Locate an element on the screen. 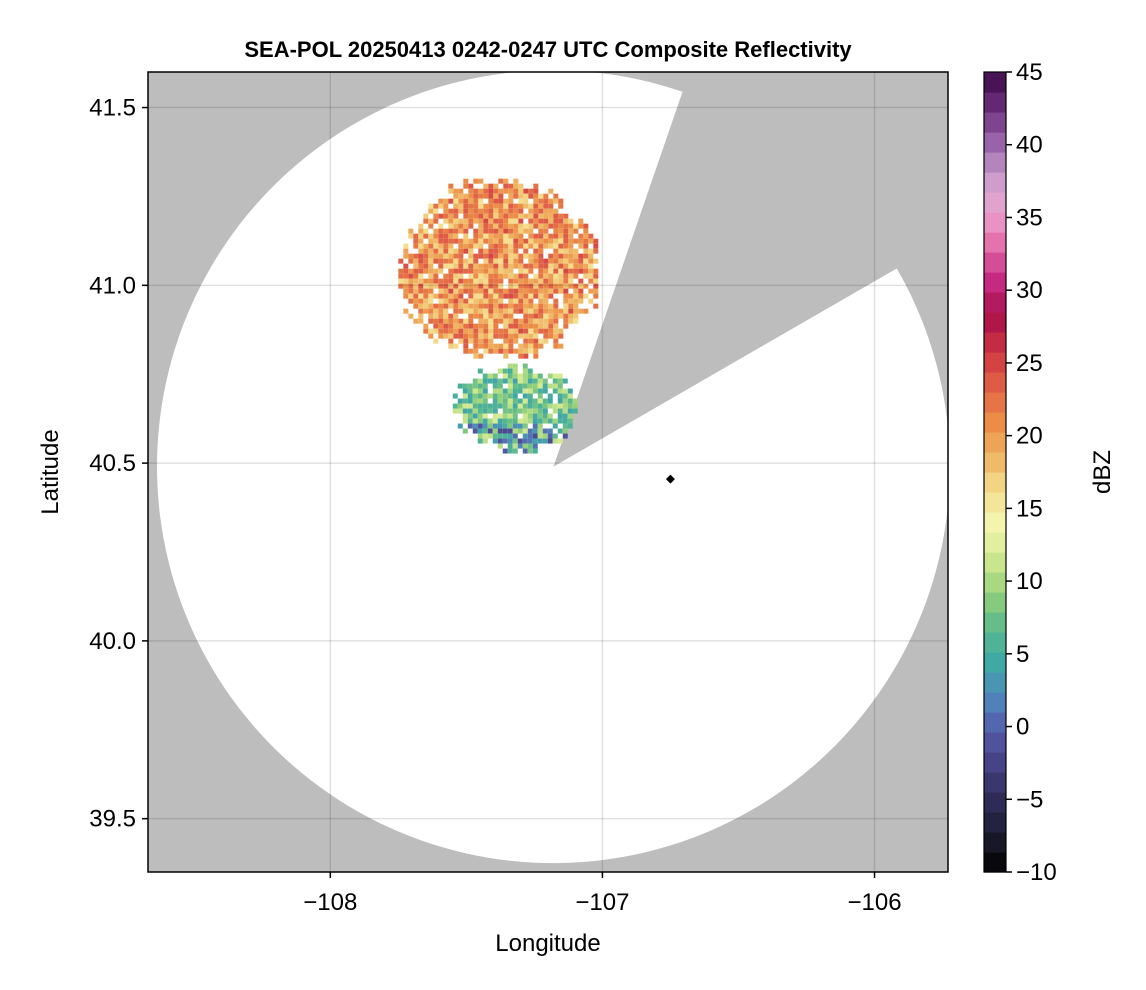 The width and height of the screenshot is (1146, 990). y-tick-label: 41.5 is located at coordinates (112, 108).